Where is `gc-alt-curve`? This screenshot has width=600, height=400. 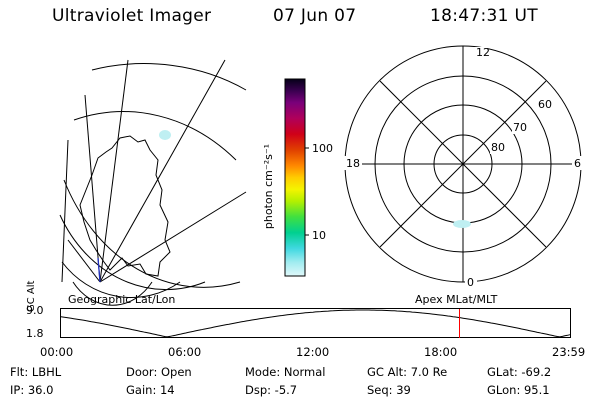
gc-alt-curve is located at coordinates (315, 323).